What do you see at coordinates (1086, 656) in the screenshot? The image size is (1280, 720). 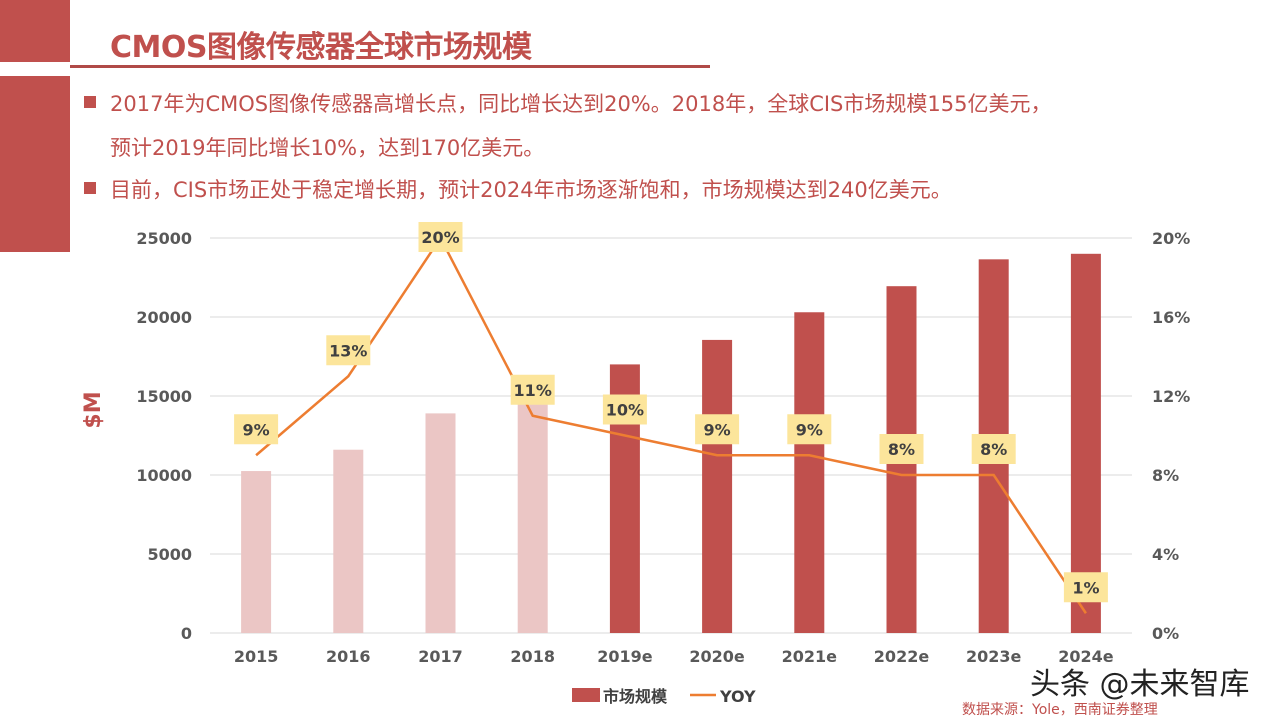 I see `x-tick-label: 2024e` at bounding box center [1086, 656].